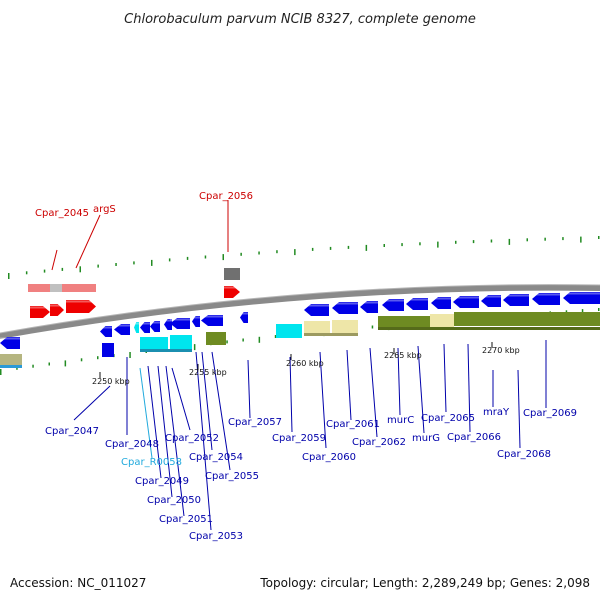  Describe the element at coordinates (92, 403) in the screenshot. I see `leader-cpar-2047` at that location.